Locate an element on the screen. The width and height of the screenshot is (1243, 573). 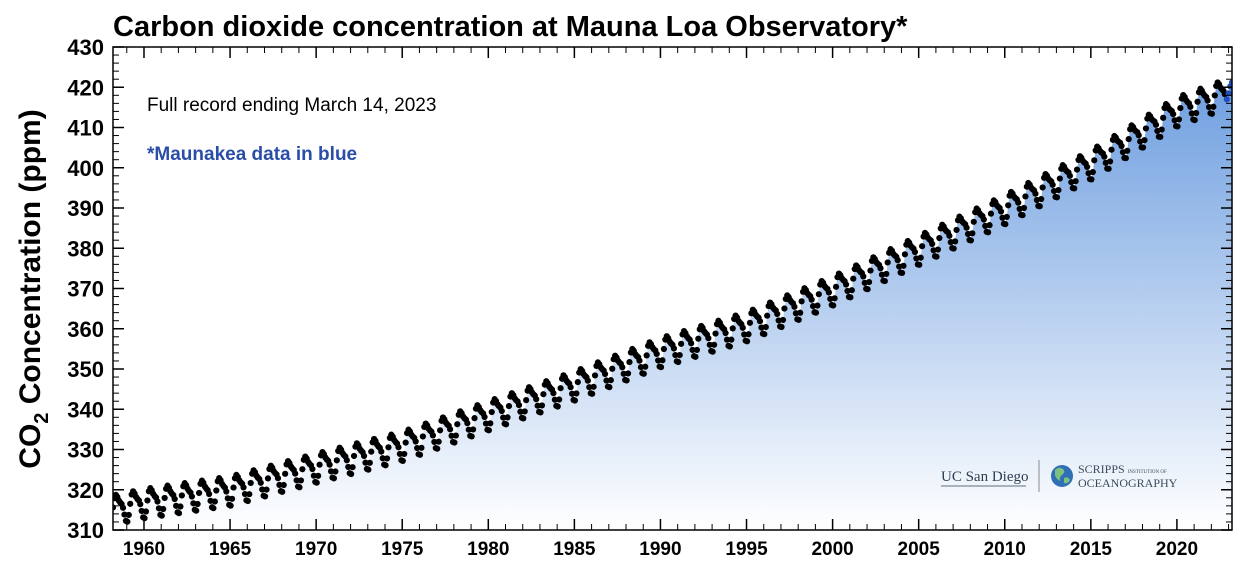
y-tick-label: 330 is located at coordinates (85, 450).